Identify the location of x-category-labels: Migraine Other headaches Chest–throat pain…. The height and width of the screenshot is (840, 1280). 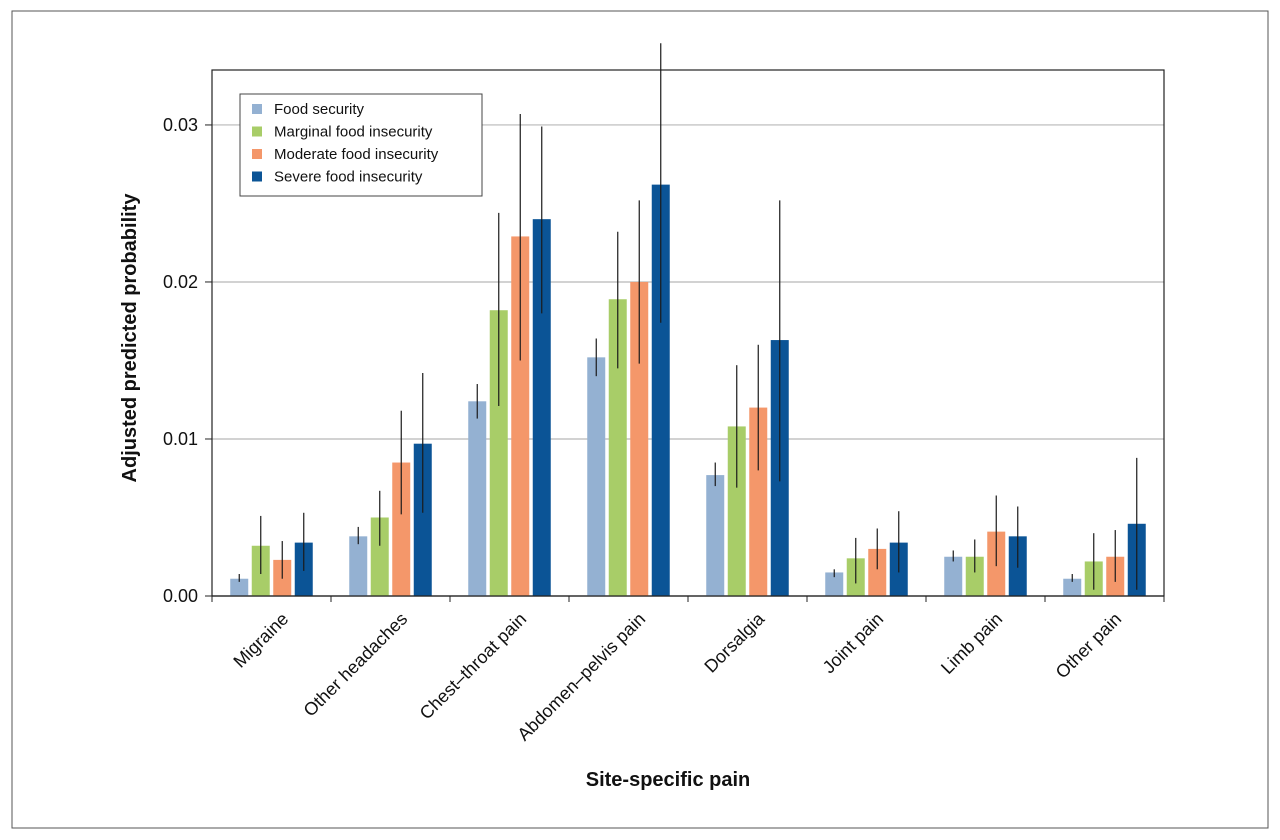
(677, 676).